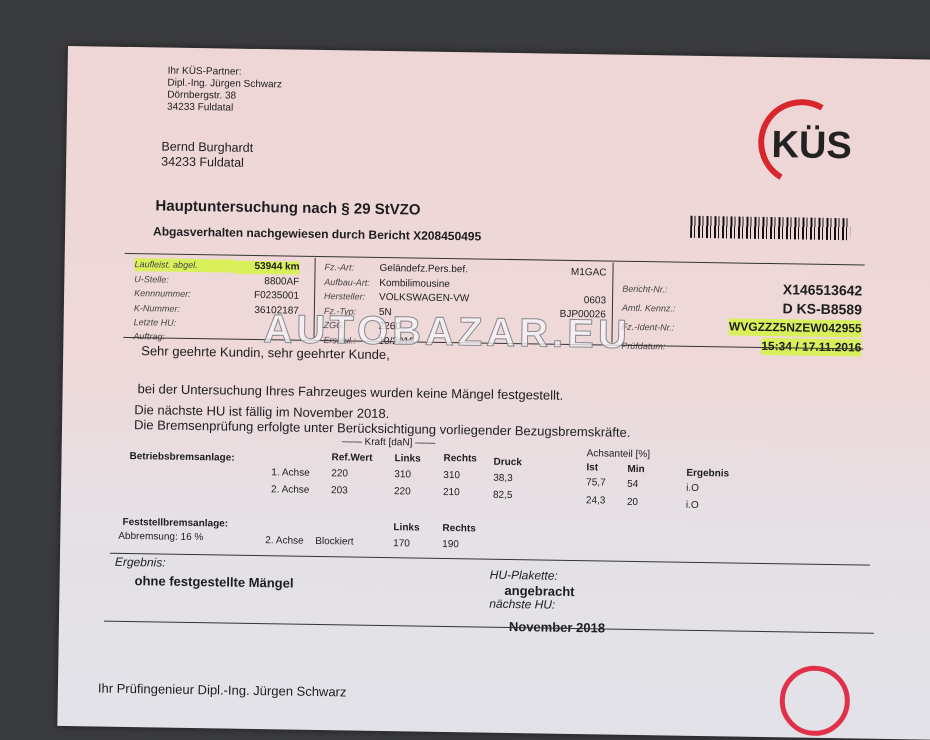 This screenshot has height=740, width=930. I want to click on field-label: Hersteller:, so click(345, 296).